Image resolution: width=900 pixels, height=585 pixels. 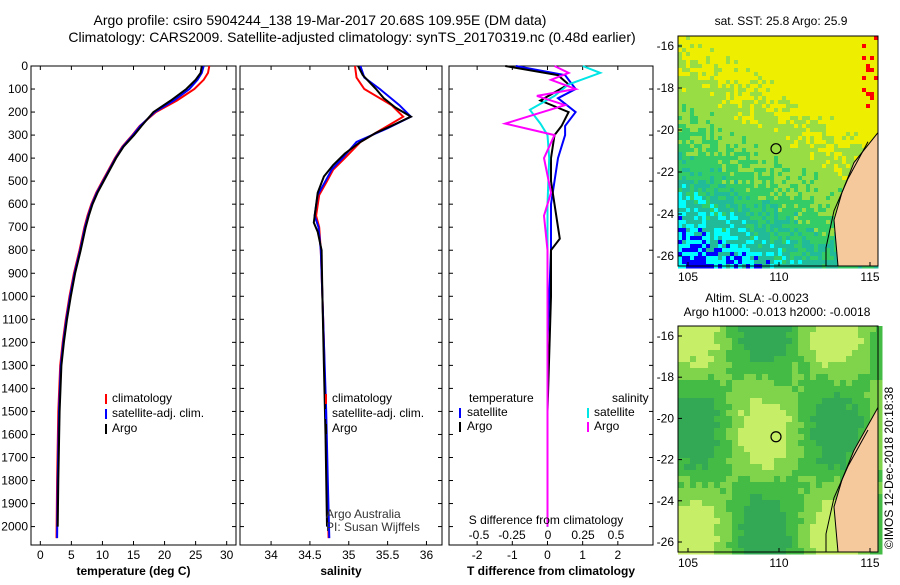 I want to click on lon-tick-label: 105, so click(x=688, y=277).